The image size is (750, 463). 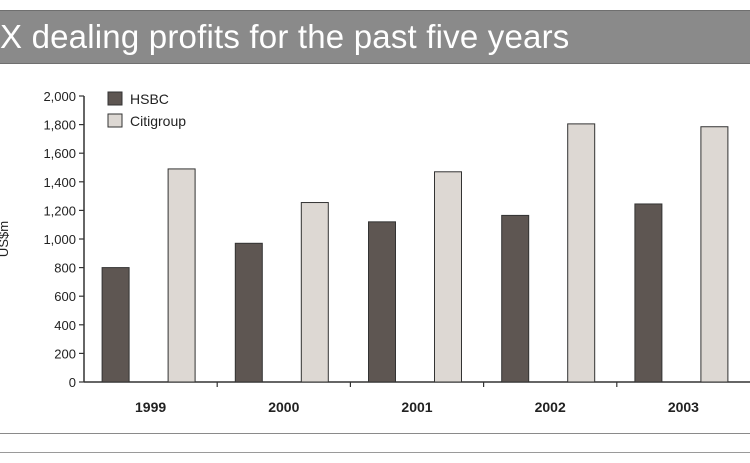 I want to click on legend-label-citigroup: Citigroup, so click(x=158, y=121).